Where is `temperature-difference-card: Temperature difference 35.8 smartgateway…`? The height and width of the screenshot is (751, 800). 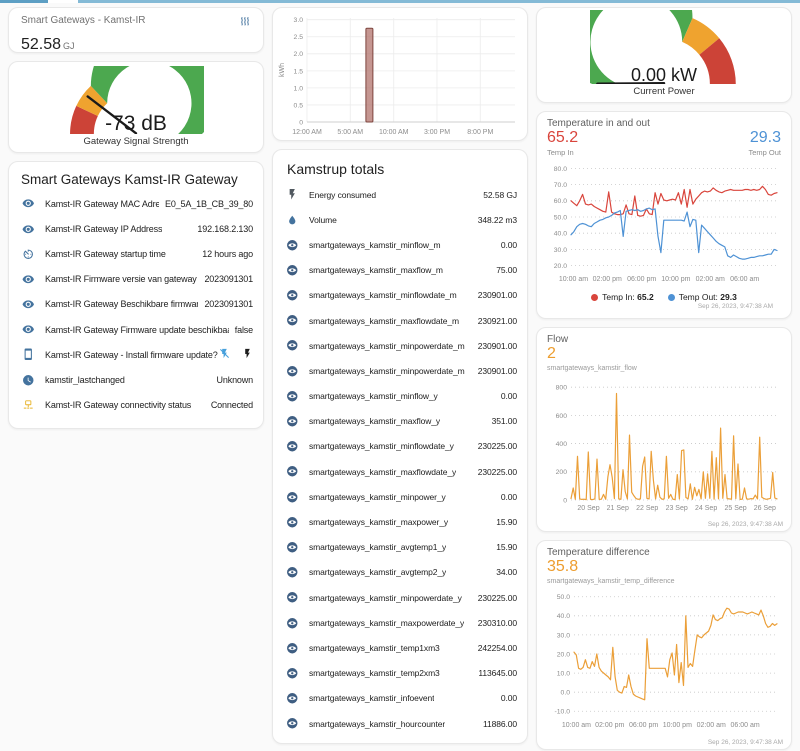
temperature-difference-card: Temperature difference 35.8 smartgateway… is located at coordinates (664, 645).